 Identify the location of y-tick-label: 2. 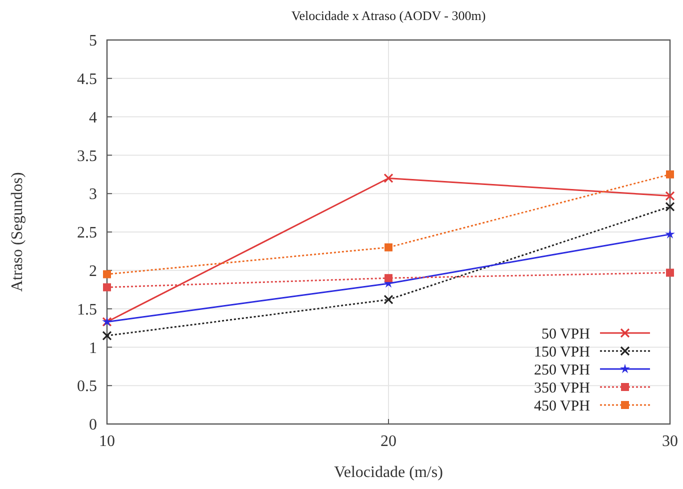
(93, 271).